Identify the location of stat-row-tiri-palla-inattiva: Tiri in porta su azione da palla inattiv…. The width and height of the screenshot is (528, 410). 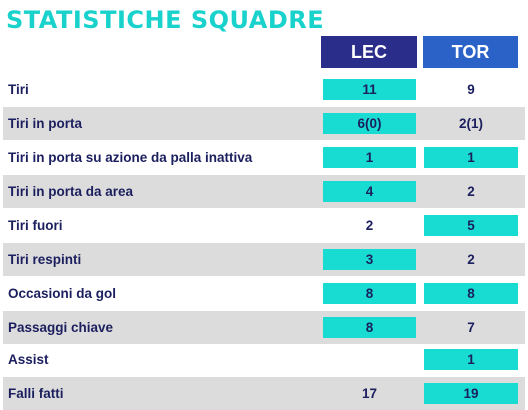
(264, 157).